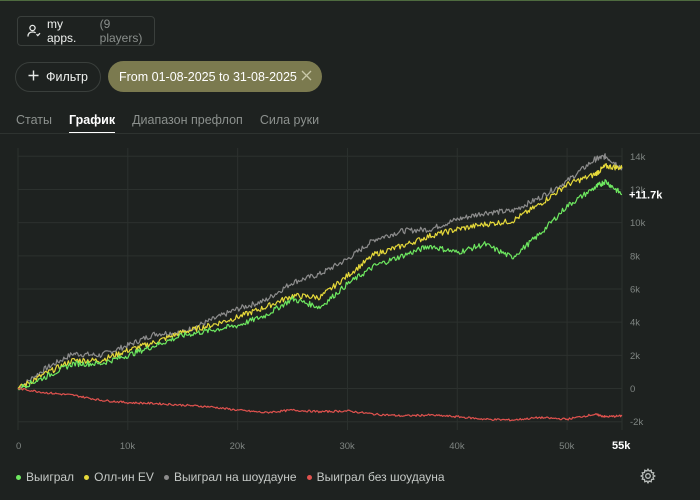 The height and width of the screenshot is (500, 700). I want to click on tab-hand-strength: Сила руки, so click(289, 120).